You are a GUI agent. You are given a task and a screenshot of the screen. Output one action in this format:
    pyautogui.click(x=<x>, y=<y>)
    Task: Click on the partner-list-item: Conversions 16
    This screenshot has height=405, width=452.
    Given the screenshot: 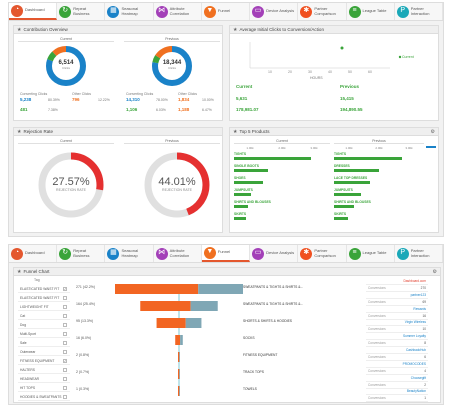 What is the action you would take?
    pyautogui.click(x=397, y=316)
    